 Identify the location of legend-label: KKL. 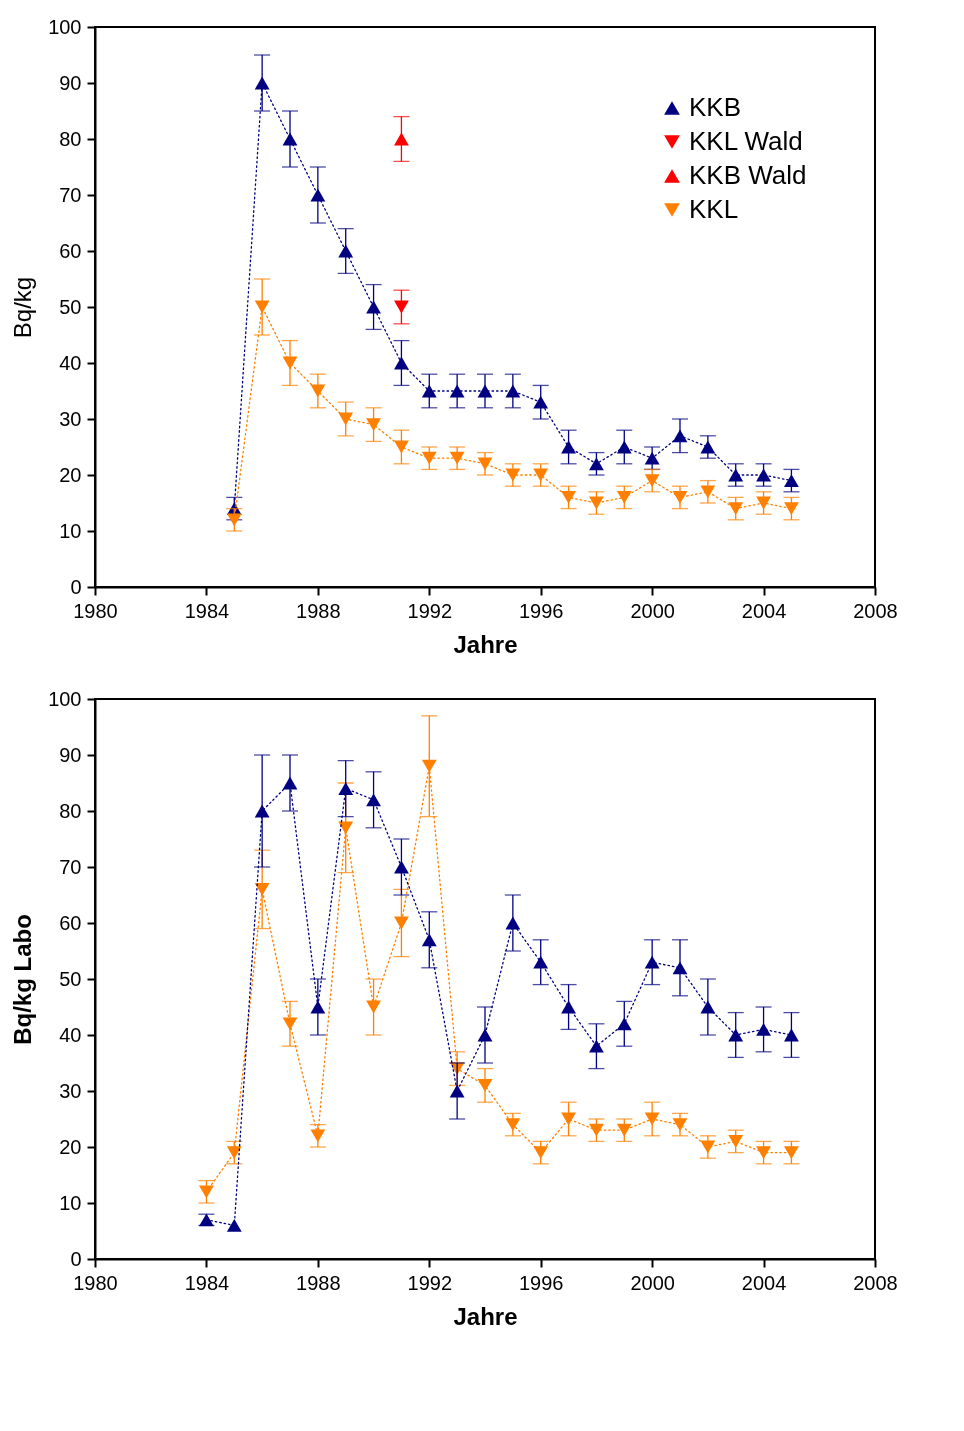
(714, 209).